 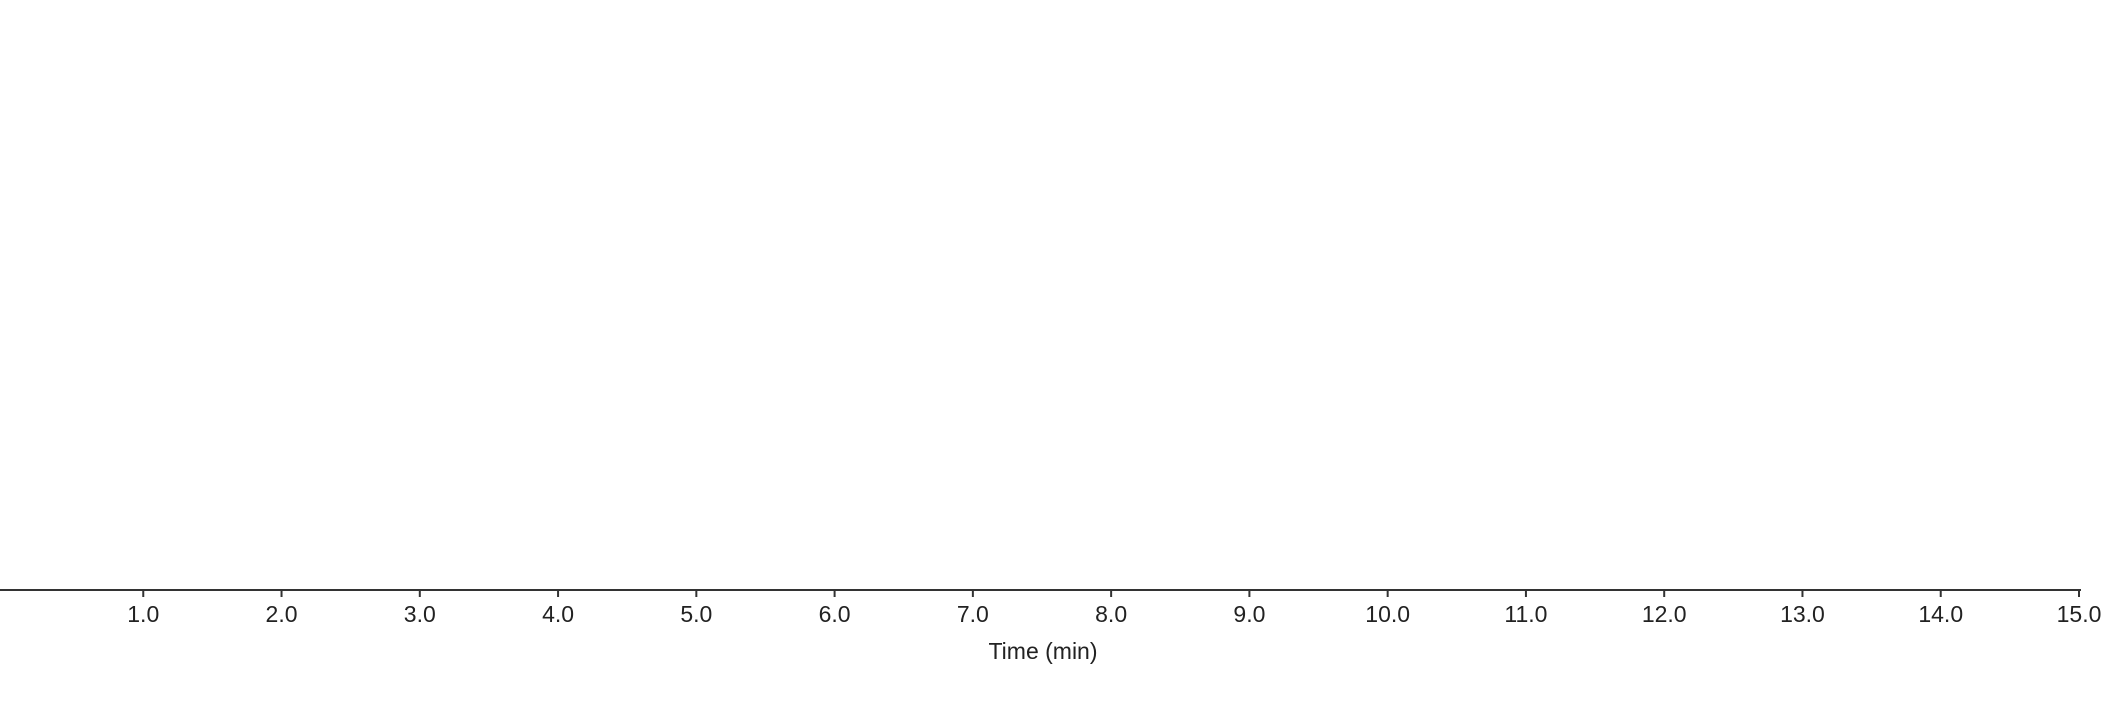 What do you see at coordinates (1387, 614) in the screenshot?
I see `x-tick-label: 10.0` at bounding box center [1387, 614].